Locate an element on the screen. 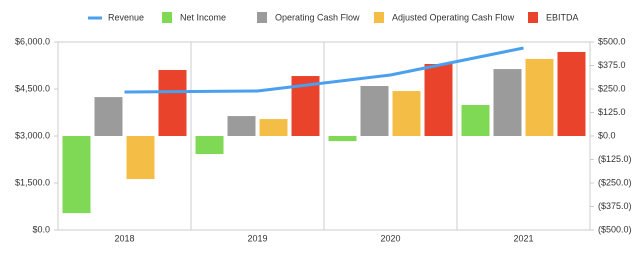  x-tick-label: 2018 is located at coordinates (124, 238).